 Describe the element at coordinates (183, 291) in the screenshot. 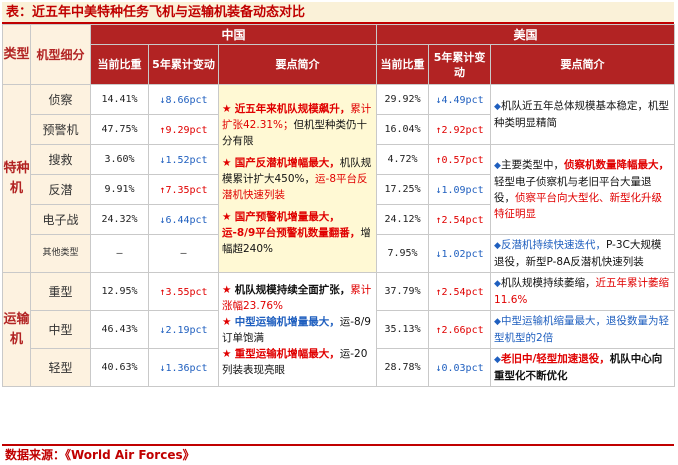

I see `cn-change: ↑3.55pct` at that location.